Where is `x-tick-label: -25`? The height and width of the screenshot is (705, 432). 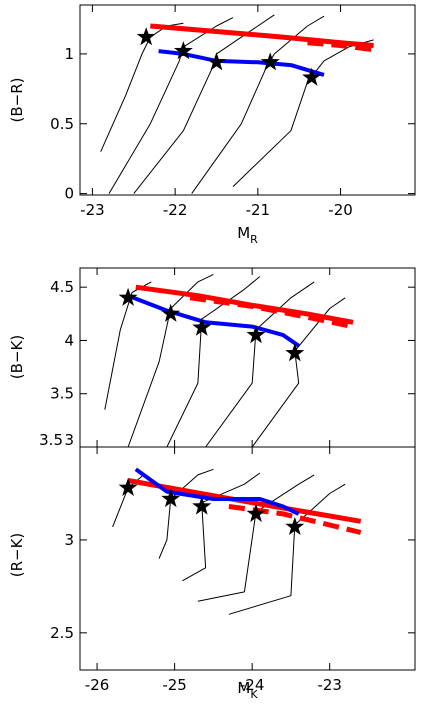 x-tick-label: -25 is located at coordinates (174, 685).